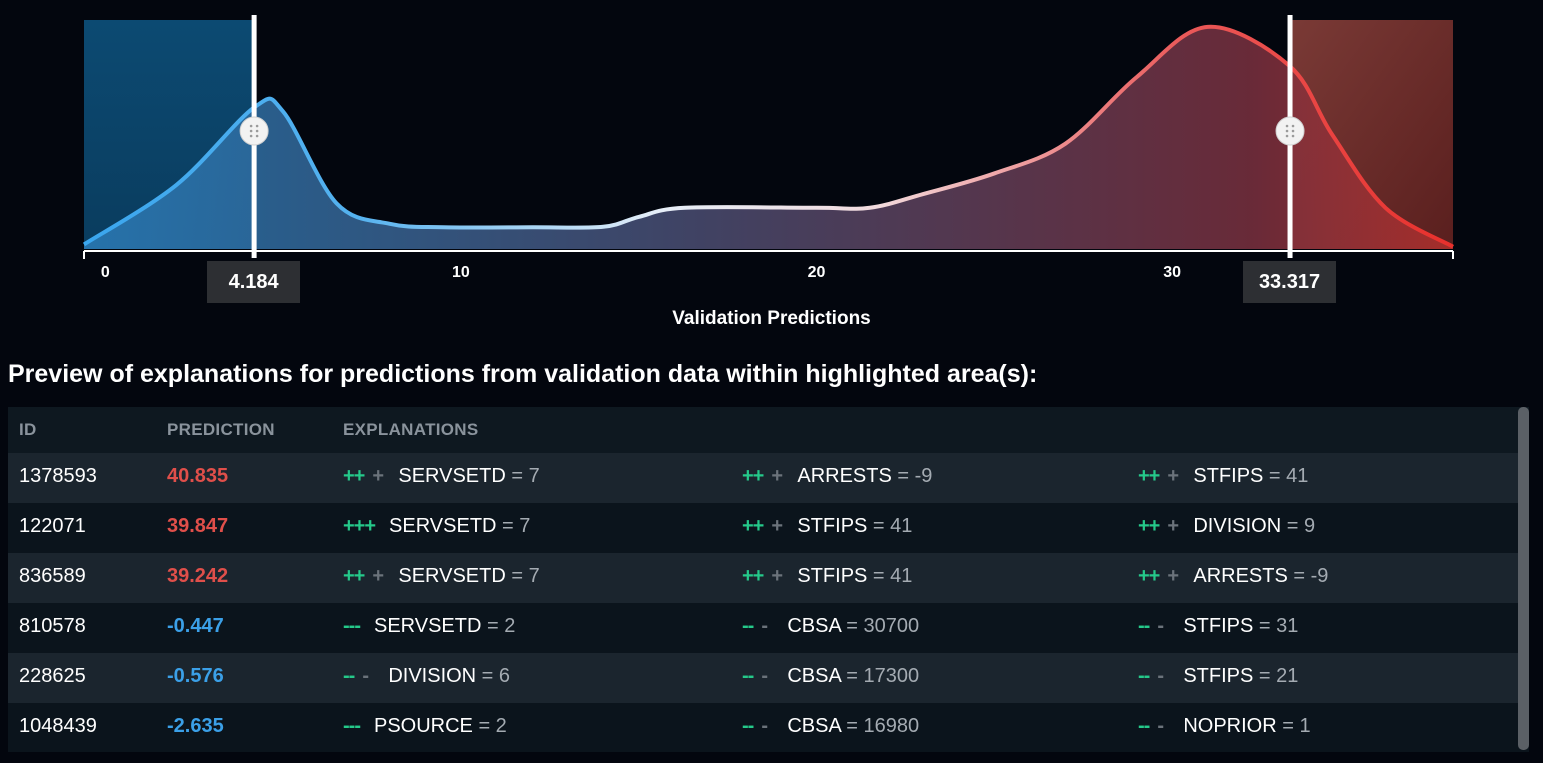 The height and width of the screenshot is (763, 1543). I want to click on x-tick-label: 30, so click(1172, 272).